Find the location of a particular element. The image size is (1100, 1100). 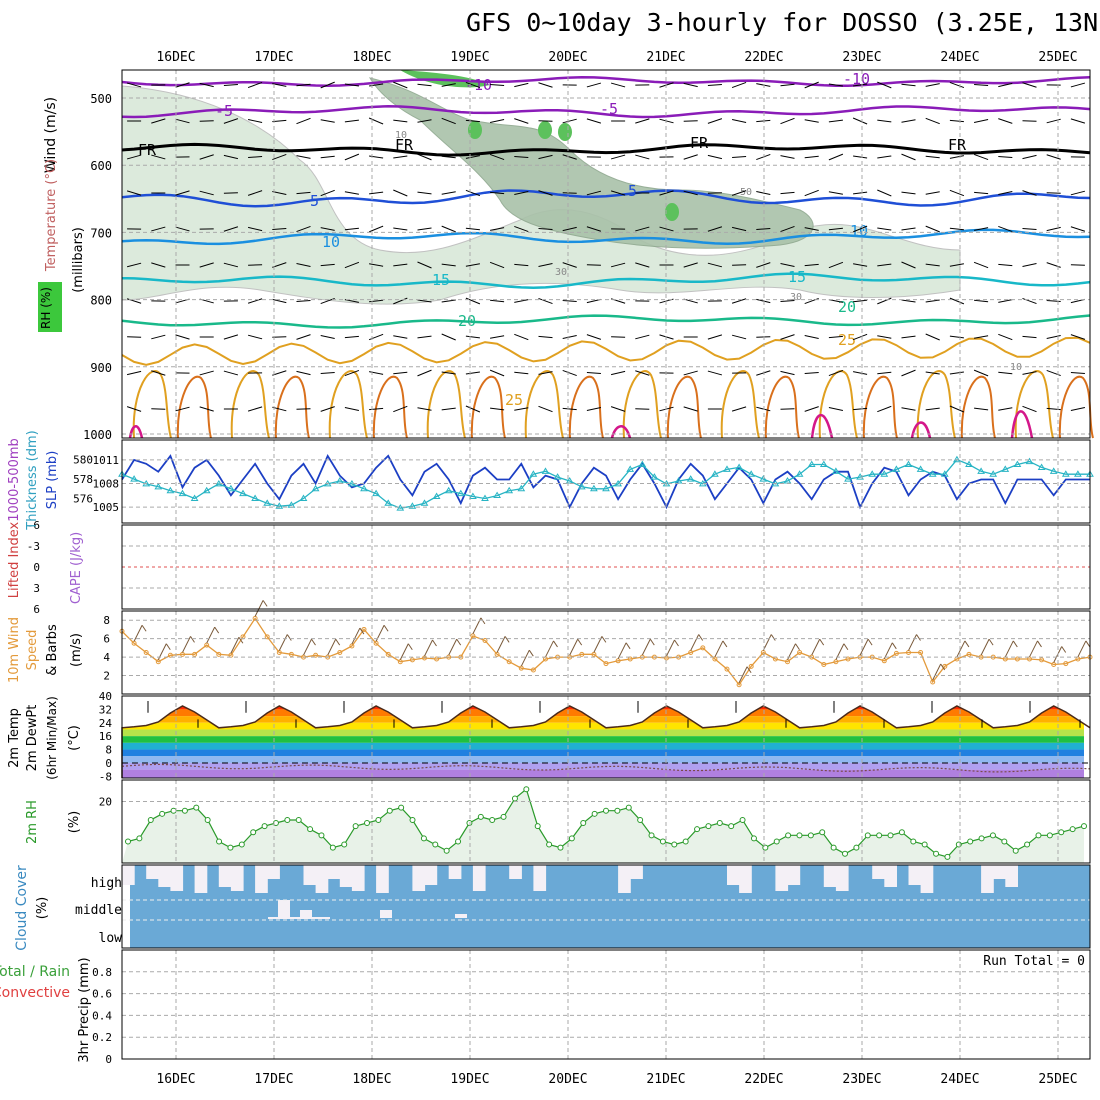

isotherm-line is located at coordinates (606, 112).